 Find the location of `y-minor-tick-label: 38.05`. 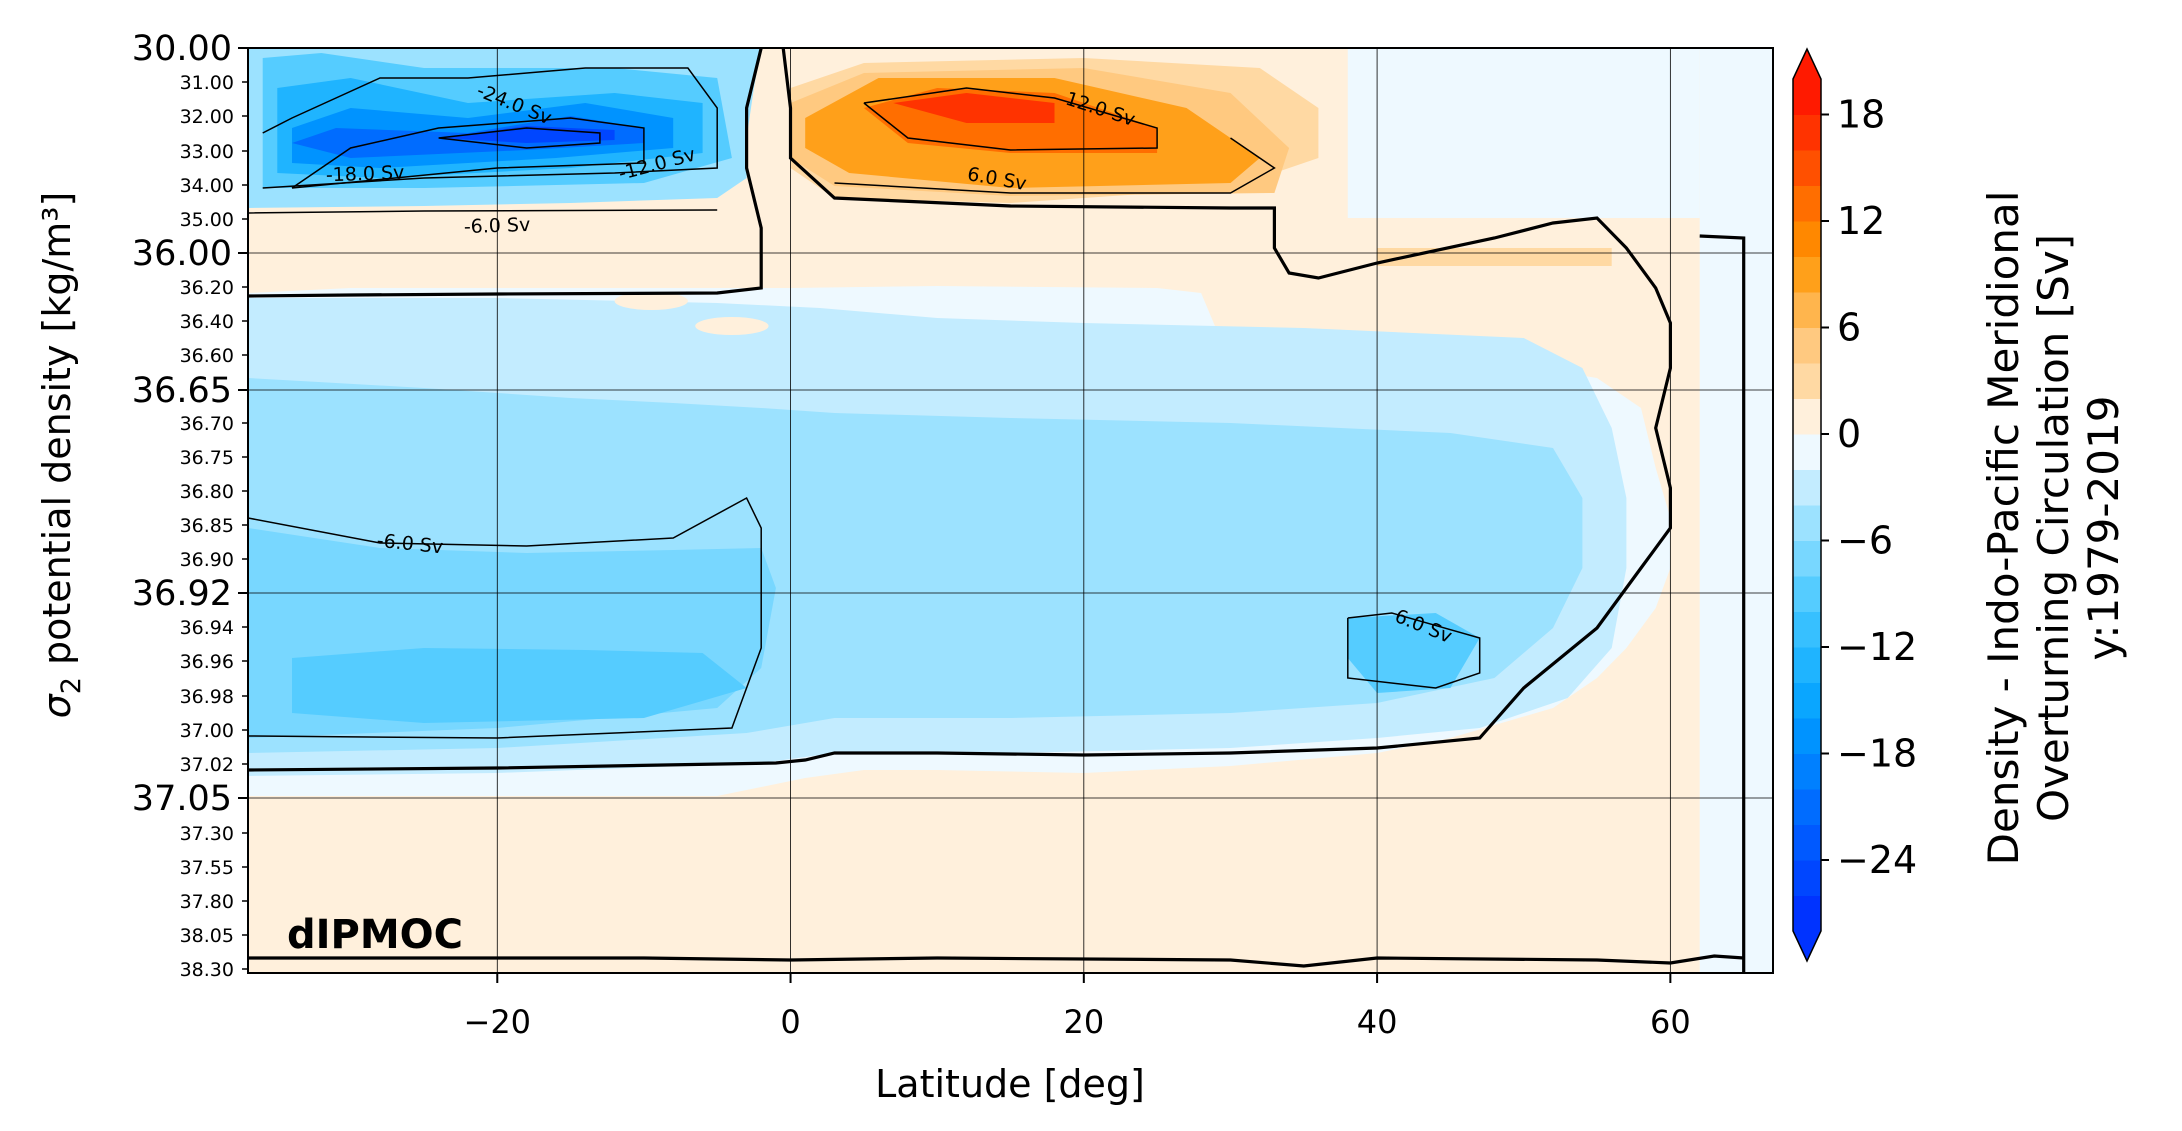

y-minor-tick-label: 38.05 is located at coordinates (207, 936).